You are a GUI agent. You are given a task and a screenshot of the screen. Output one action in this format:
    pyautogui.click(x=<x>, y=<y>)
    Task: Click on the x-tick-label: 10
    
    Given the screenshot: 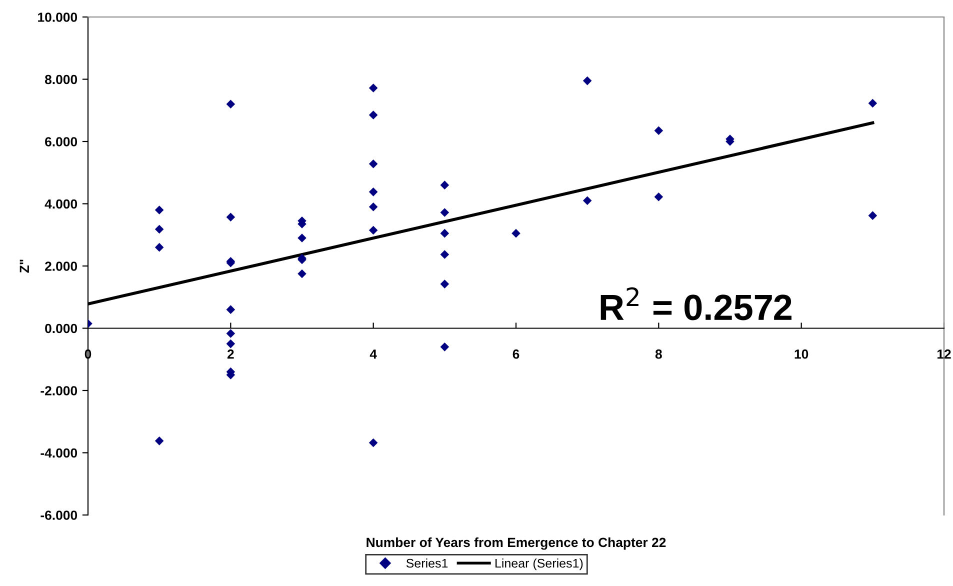 What is the action you would take?
    pyautogui.click(x=801, y=354)
    